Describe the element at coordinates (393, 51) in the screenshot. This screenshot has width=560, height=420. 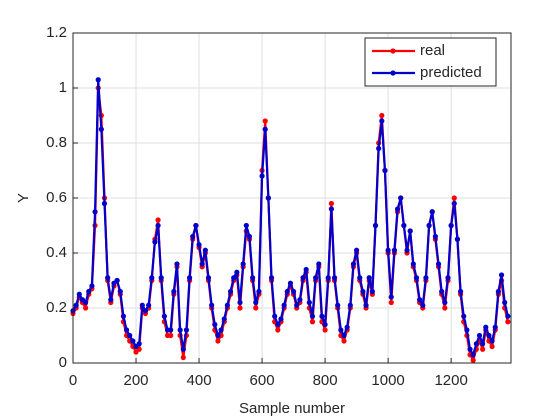
I see `legend-marker` at that location.